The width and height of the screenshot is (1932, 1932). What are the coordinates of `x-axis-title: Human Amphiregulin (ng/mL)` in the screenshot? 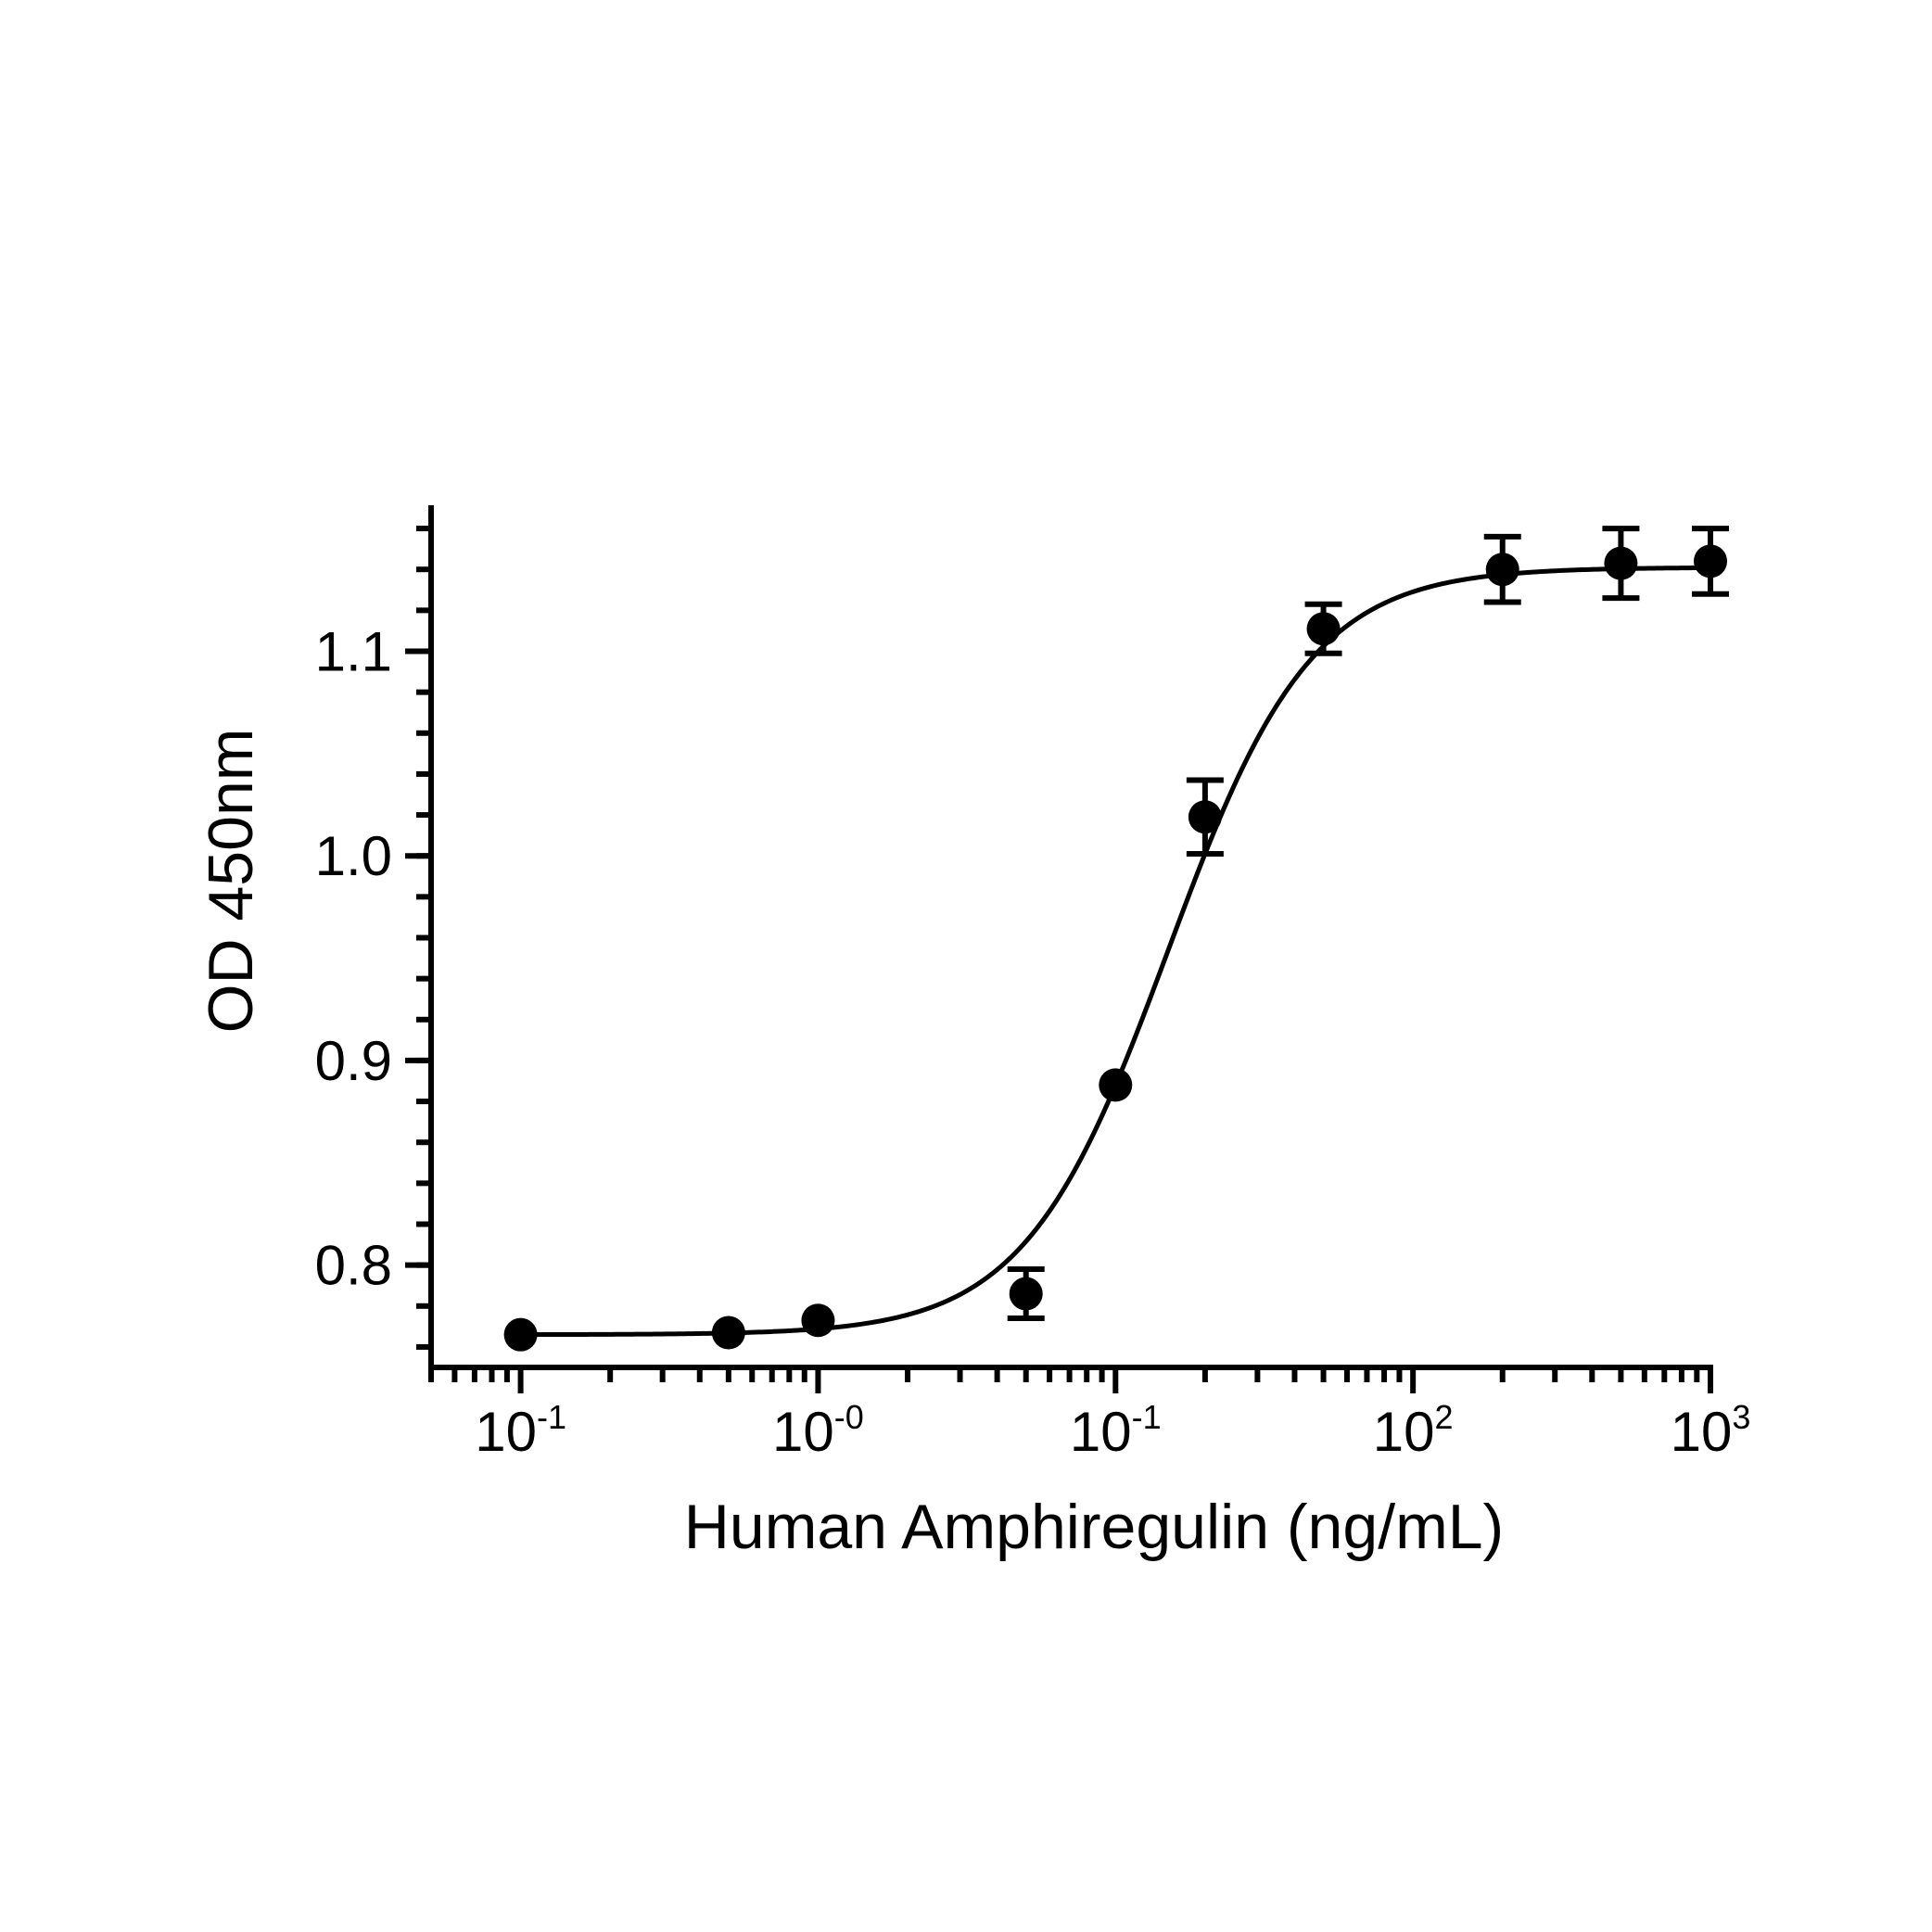 It's located at (1094, 1527).